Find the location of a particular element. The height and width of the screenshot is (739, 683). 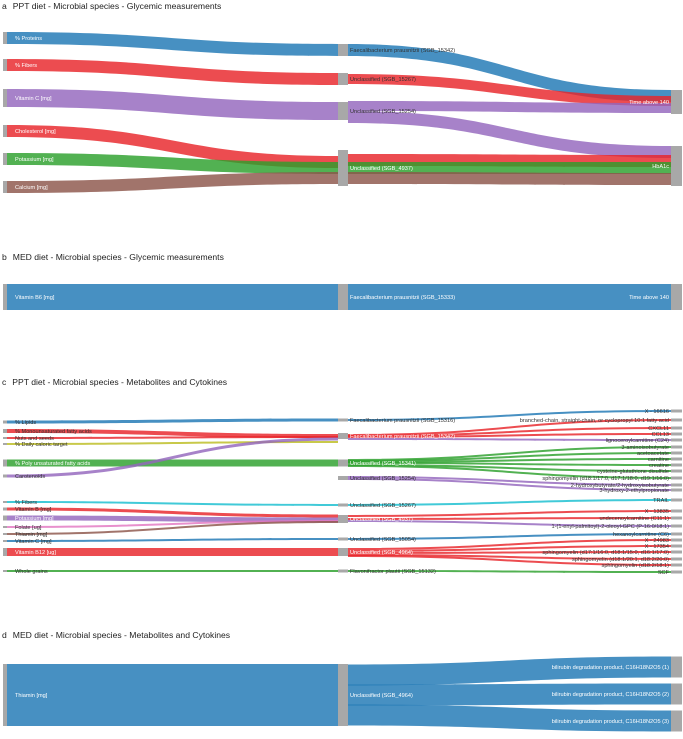

target-node-ccl13 is located at coordinates (676, 434).